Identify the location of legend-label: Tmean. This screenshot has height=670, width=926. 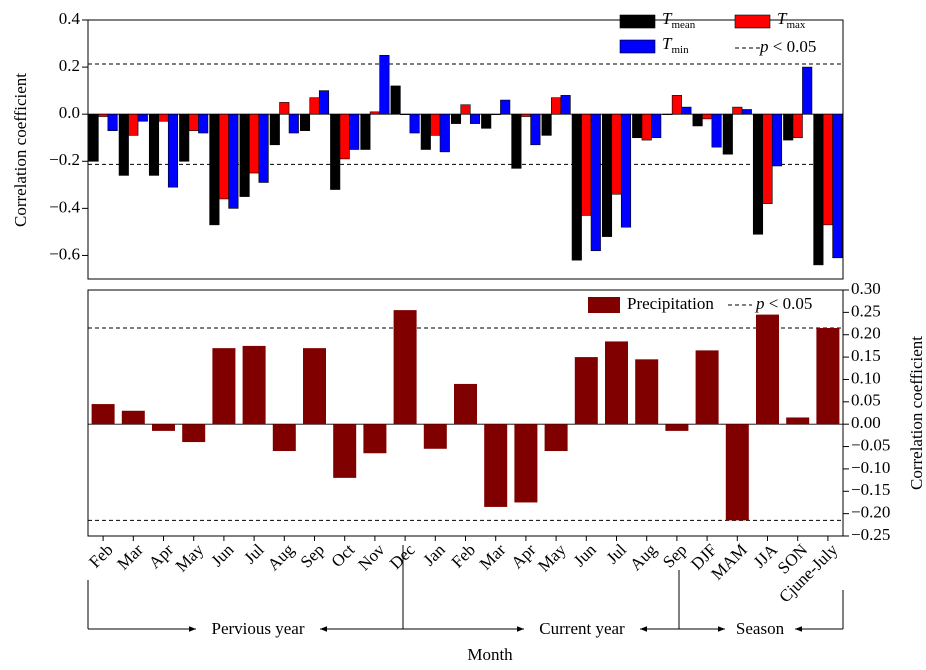
(679, 20).